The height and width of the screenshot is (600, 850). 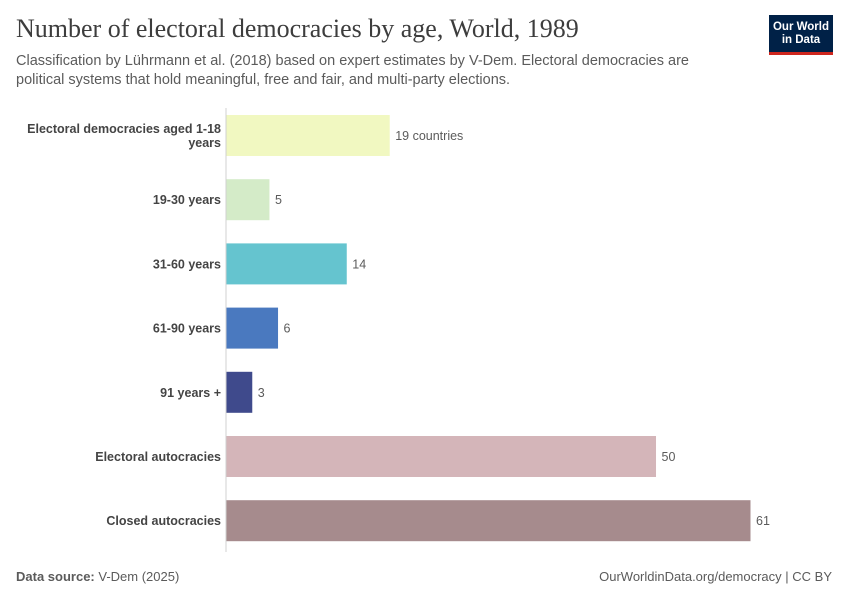 What do you see at coordinates (124, 136) in the screenshot?
I see `category-label: Electoral democracies aged 1-18 years` at bounding box center [124, 136].